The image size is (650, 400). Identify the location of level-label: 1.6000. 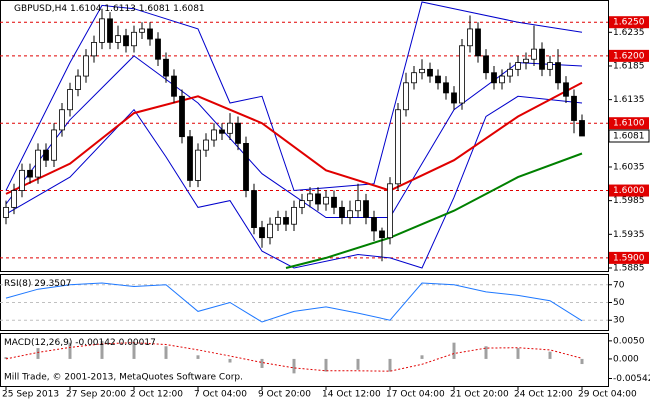
(629, 191).